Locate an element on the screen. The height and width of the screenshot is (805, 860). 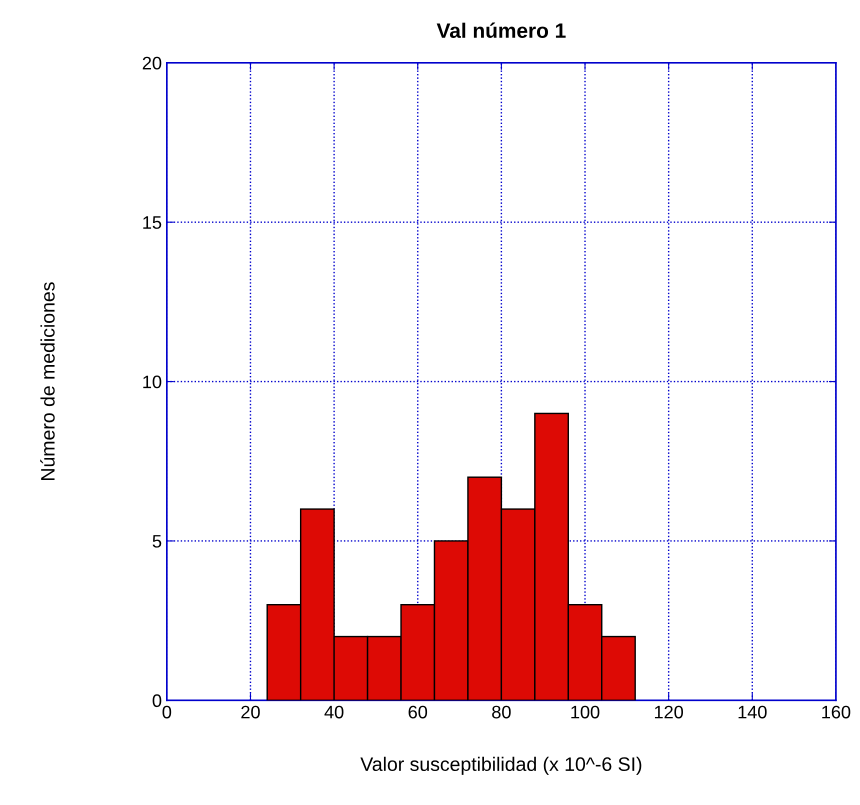
x-tick-label: 140 is located at coordinates (752, 712).